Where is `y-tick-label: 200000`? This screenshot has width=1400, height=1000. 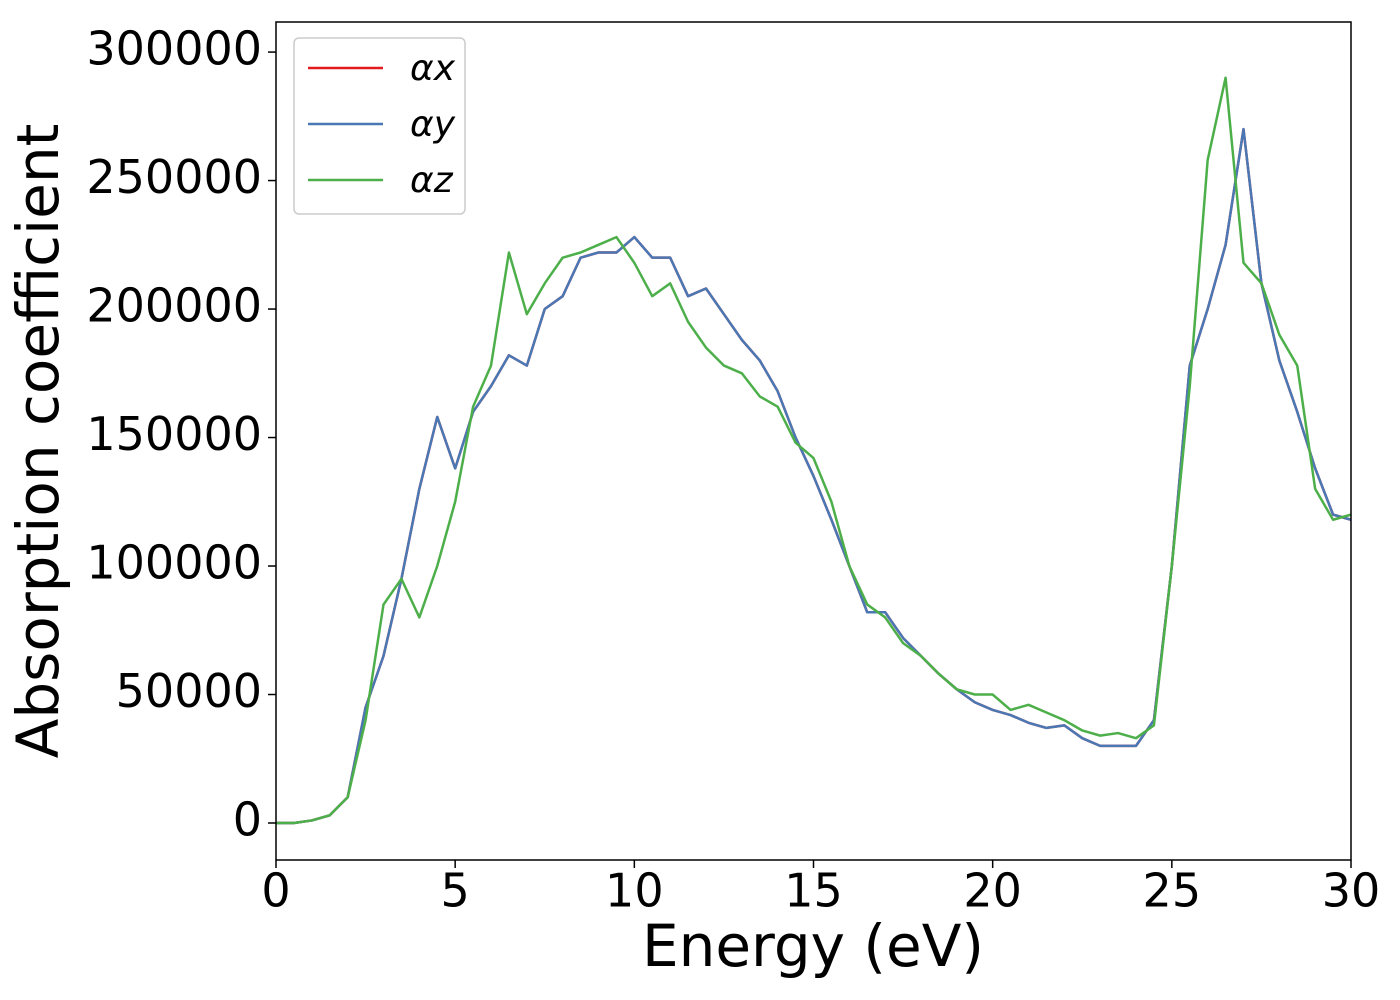
y-tick-label: 200000 is located at coordinates (174, 306).